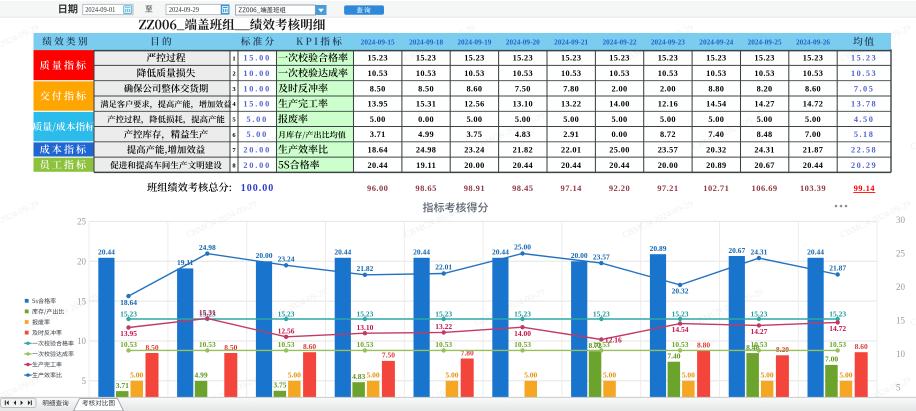 The width and height of the screenshot is (916, 411). Describe the element at coordinates (233, 58) in the screenshot. I see `svg-text: 1` at that location.